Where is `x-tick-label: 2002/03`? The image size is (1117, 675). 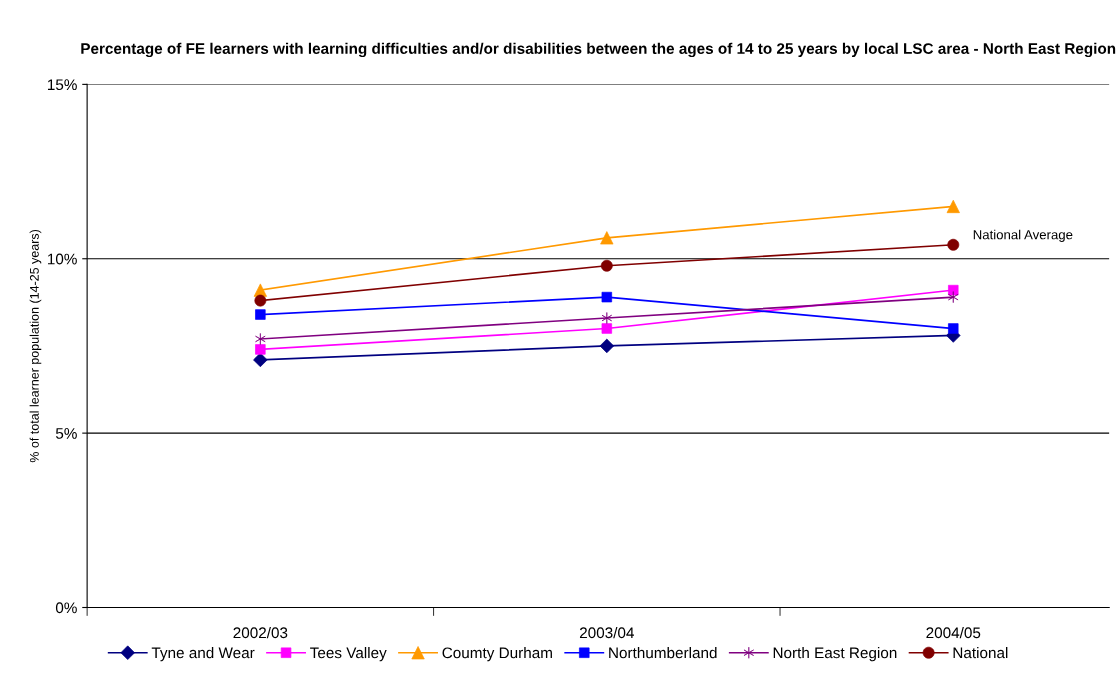
x-tick-label: 2002/03 is located at coordinates (260, 632).